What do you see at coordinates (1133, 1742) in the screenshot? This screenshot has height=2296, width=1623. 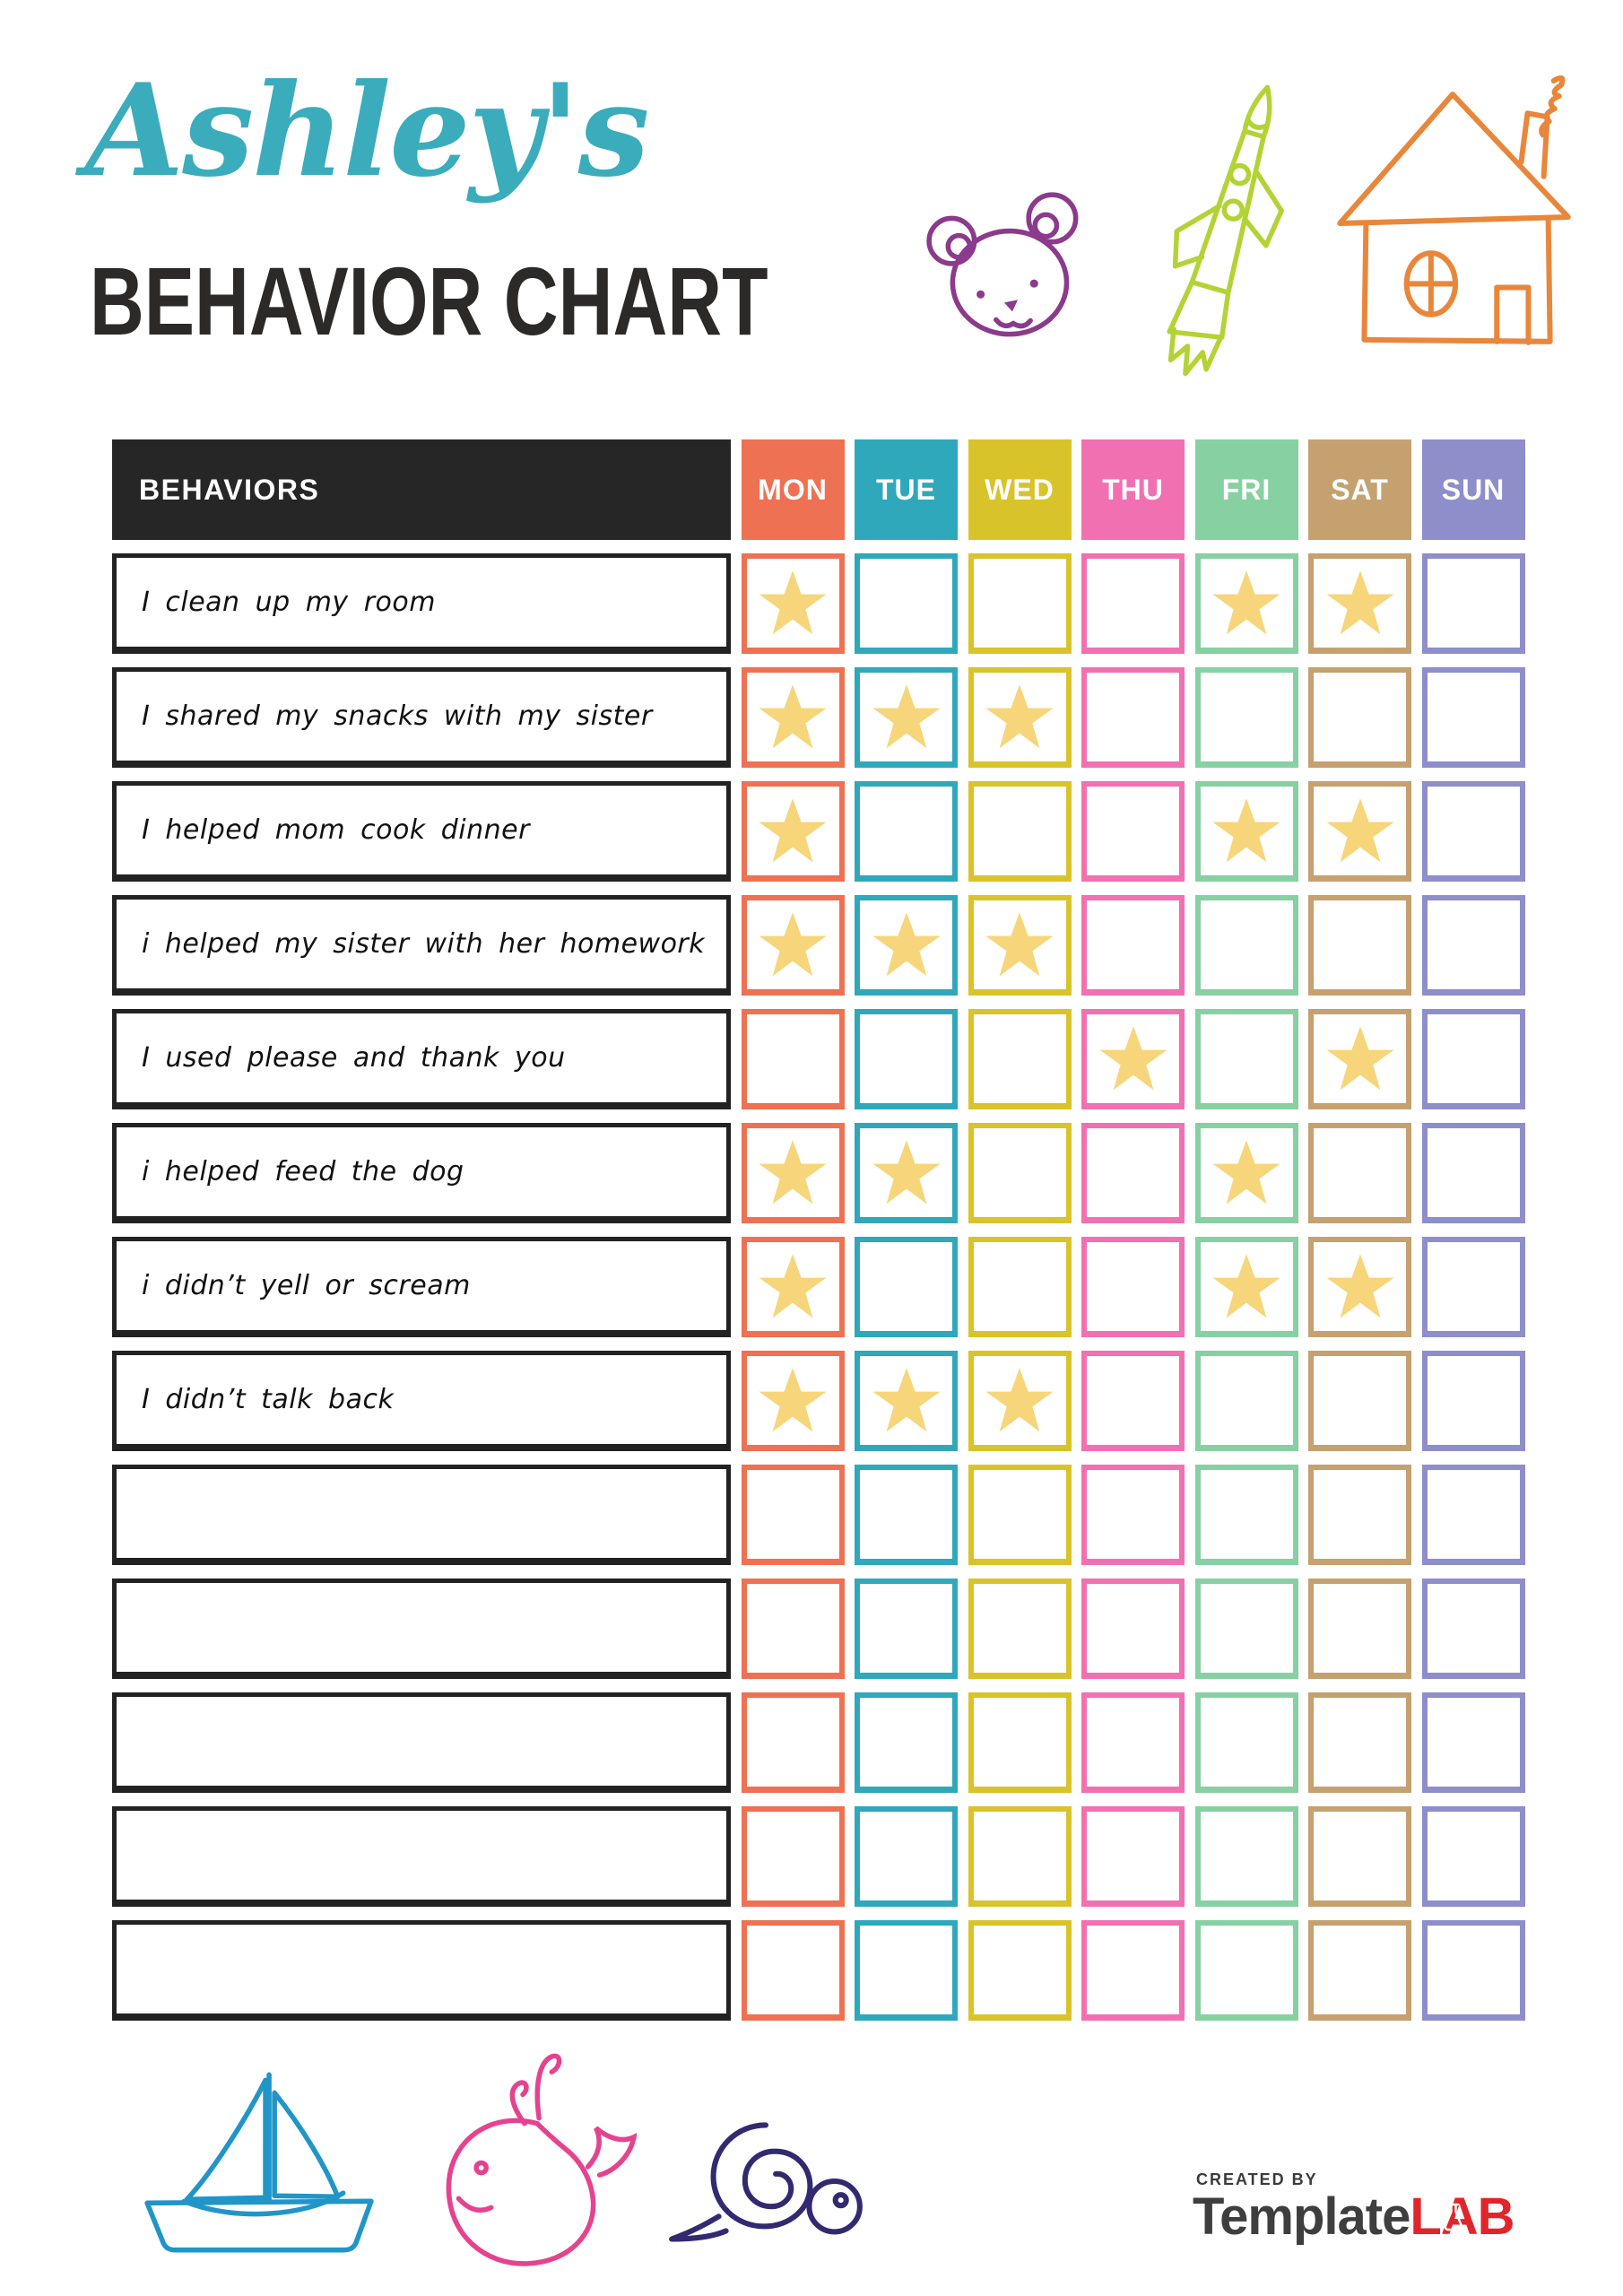 I see `star-cell-thu-row11` at bounding box center [1133, 1742].